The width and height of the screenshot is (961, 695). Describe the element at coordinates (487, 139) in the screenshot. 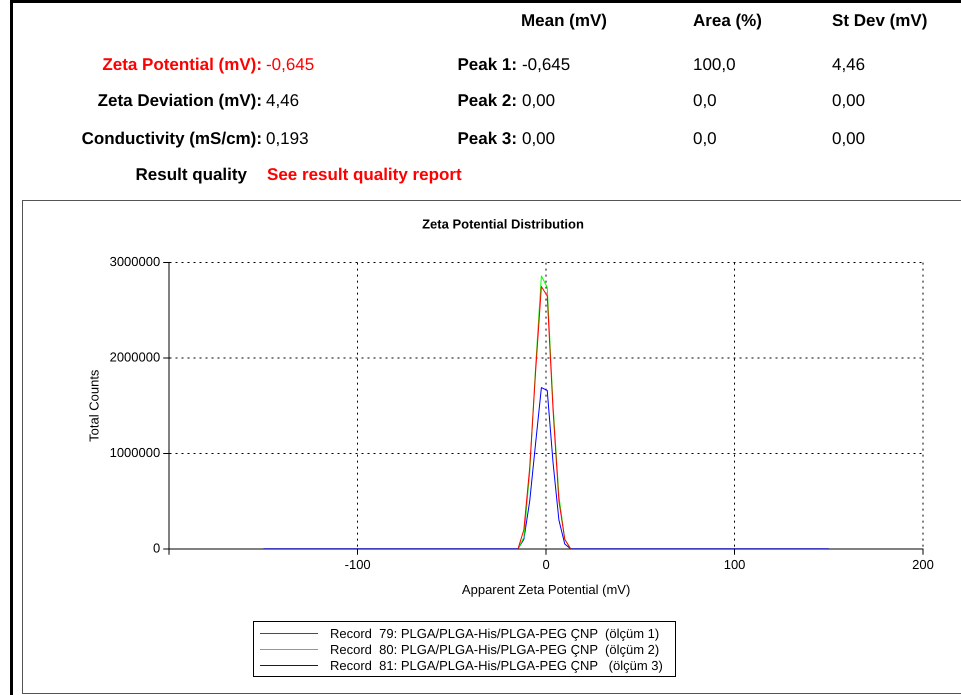

I see `text: Peak 3:` at that location.